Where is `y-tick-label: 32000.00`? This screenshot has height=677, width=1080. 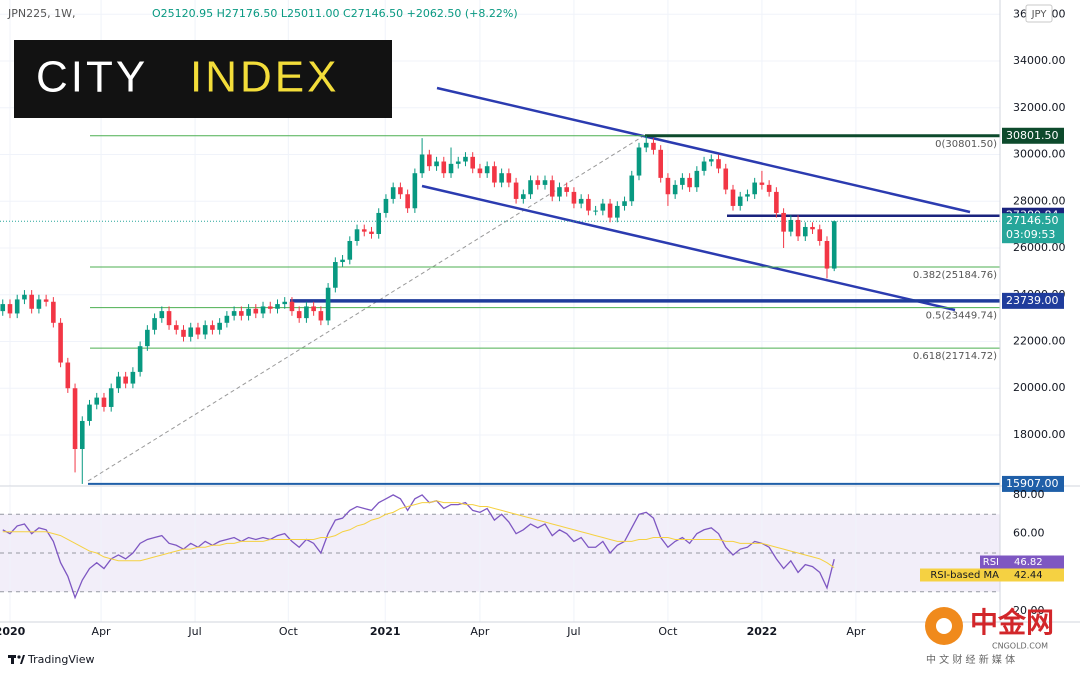 y-tick-label: 32000.00 is located at coordinates (1039, 107).